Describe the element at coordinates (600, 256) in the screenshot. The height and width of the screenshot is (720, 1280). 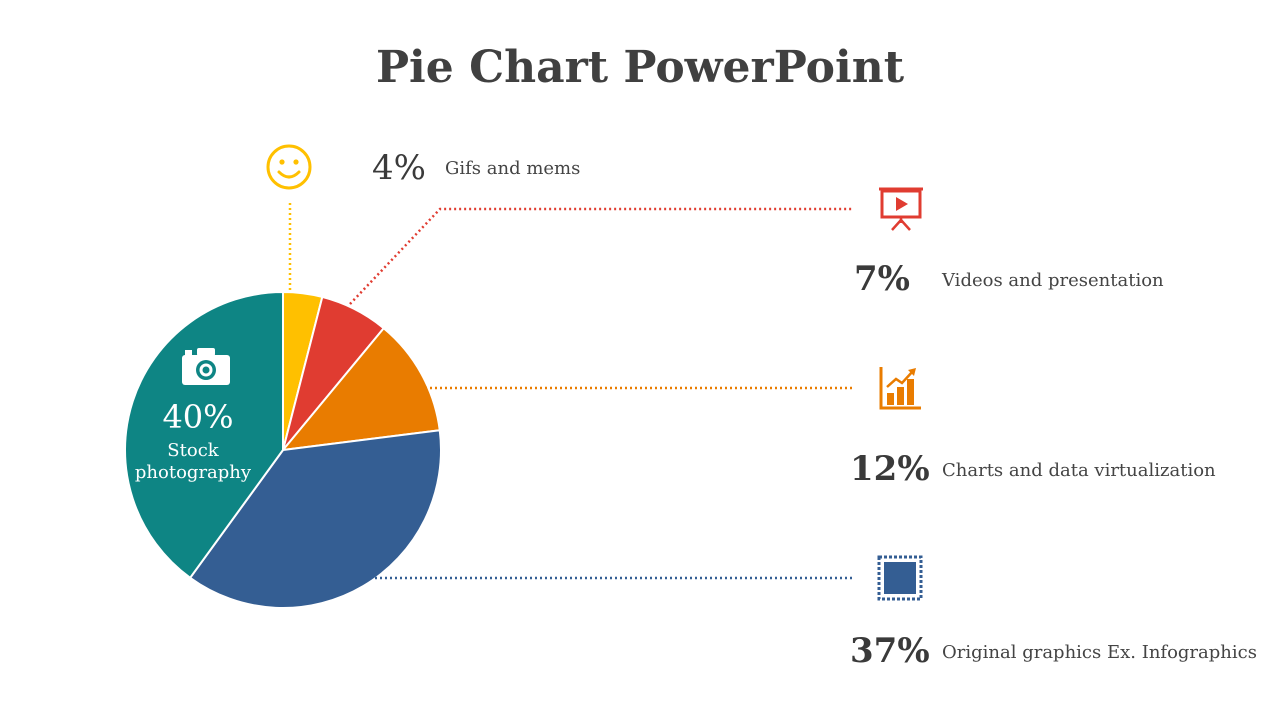
I see `videos-connector-line` at that location.